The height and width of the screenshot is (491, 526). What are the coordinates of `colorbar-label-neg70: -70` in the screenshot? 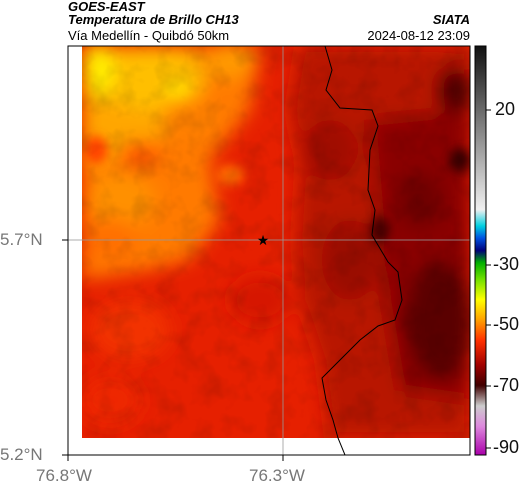 It's located at (506, 385).